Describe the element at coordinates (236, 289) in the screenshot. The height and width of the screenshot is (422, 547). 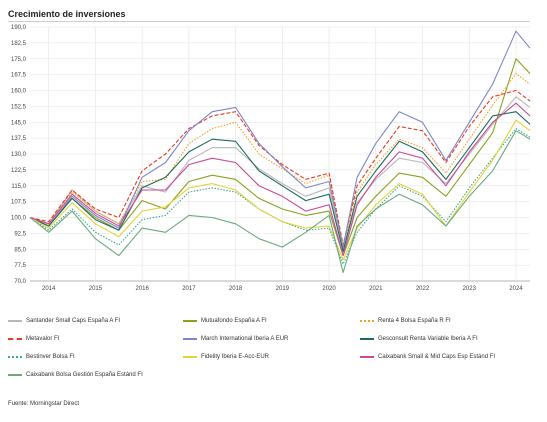
I see `x-tick-label: 2018` at that location.